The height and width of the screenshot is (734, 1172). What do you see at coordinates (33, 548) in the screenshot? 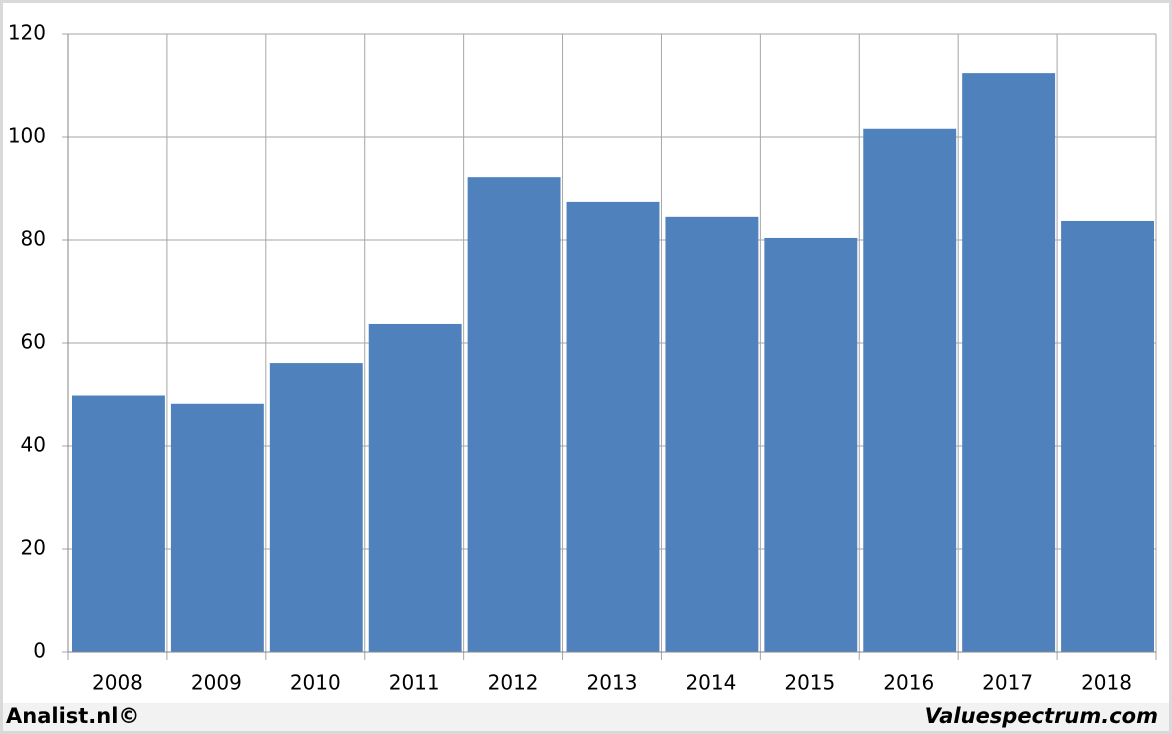
I see `y-tick-label: 20` at bounding box center [33, 548].